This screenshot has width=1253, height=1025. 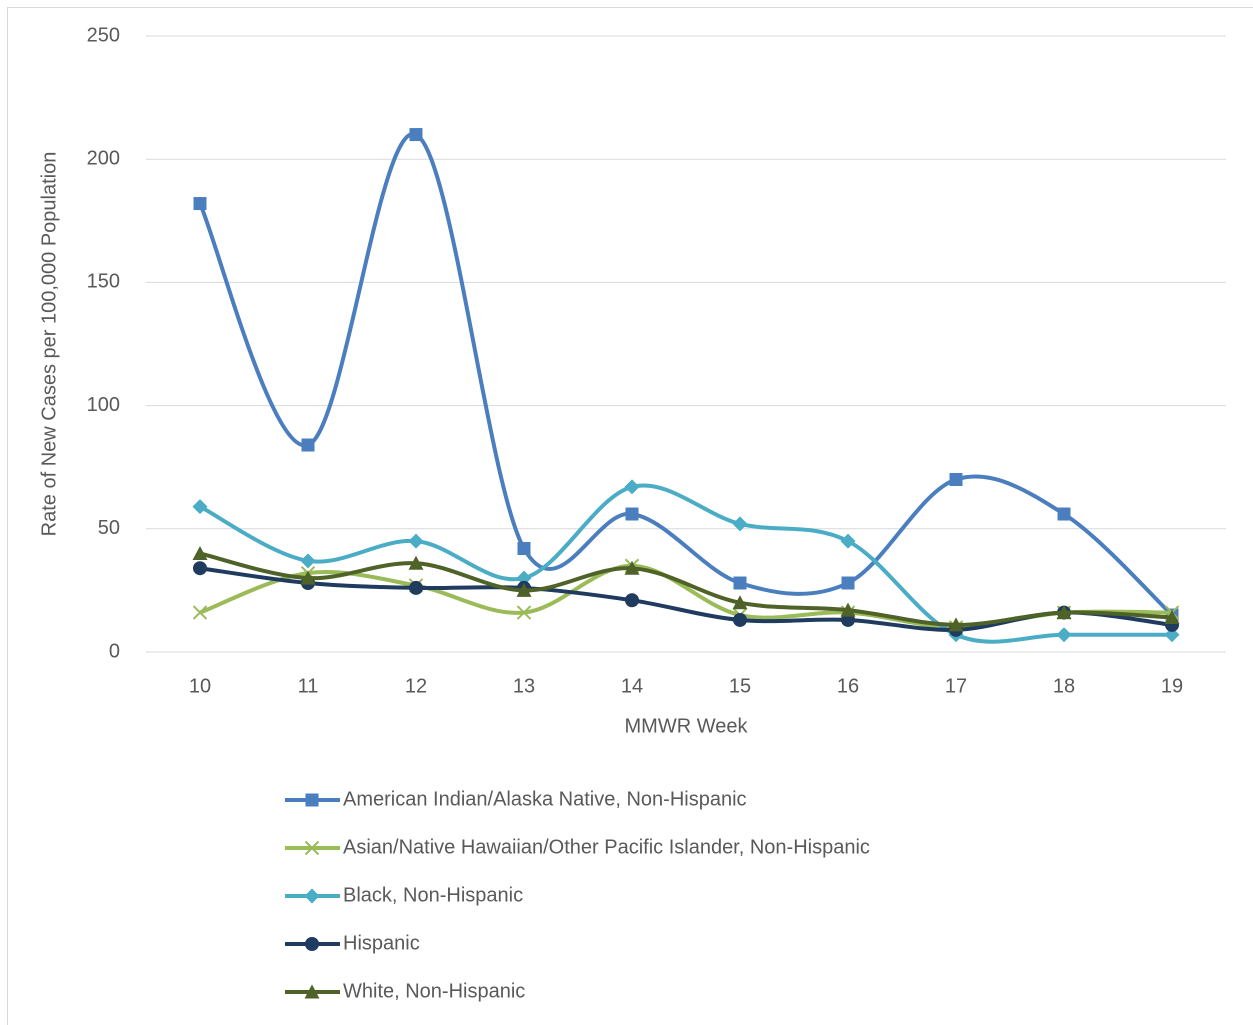 What do you see at coordinates (433, 895) in the screenshot?
I see `legend-label: Black, Non-Hispanic` at bounding box center [433, 895].